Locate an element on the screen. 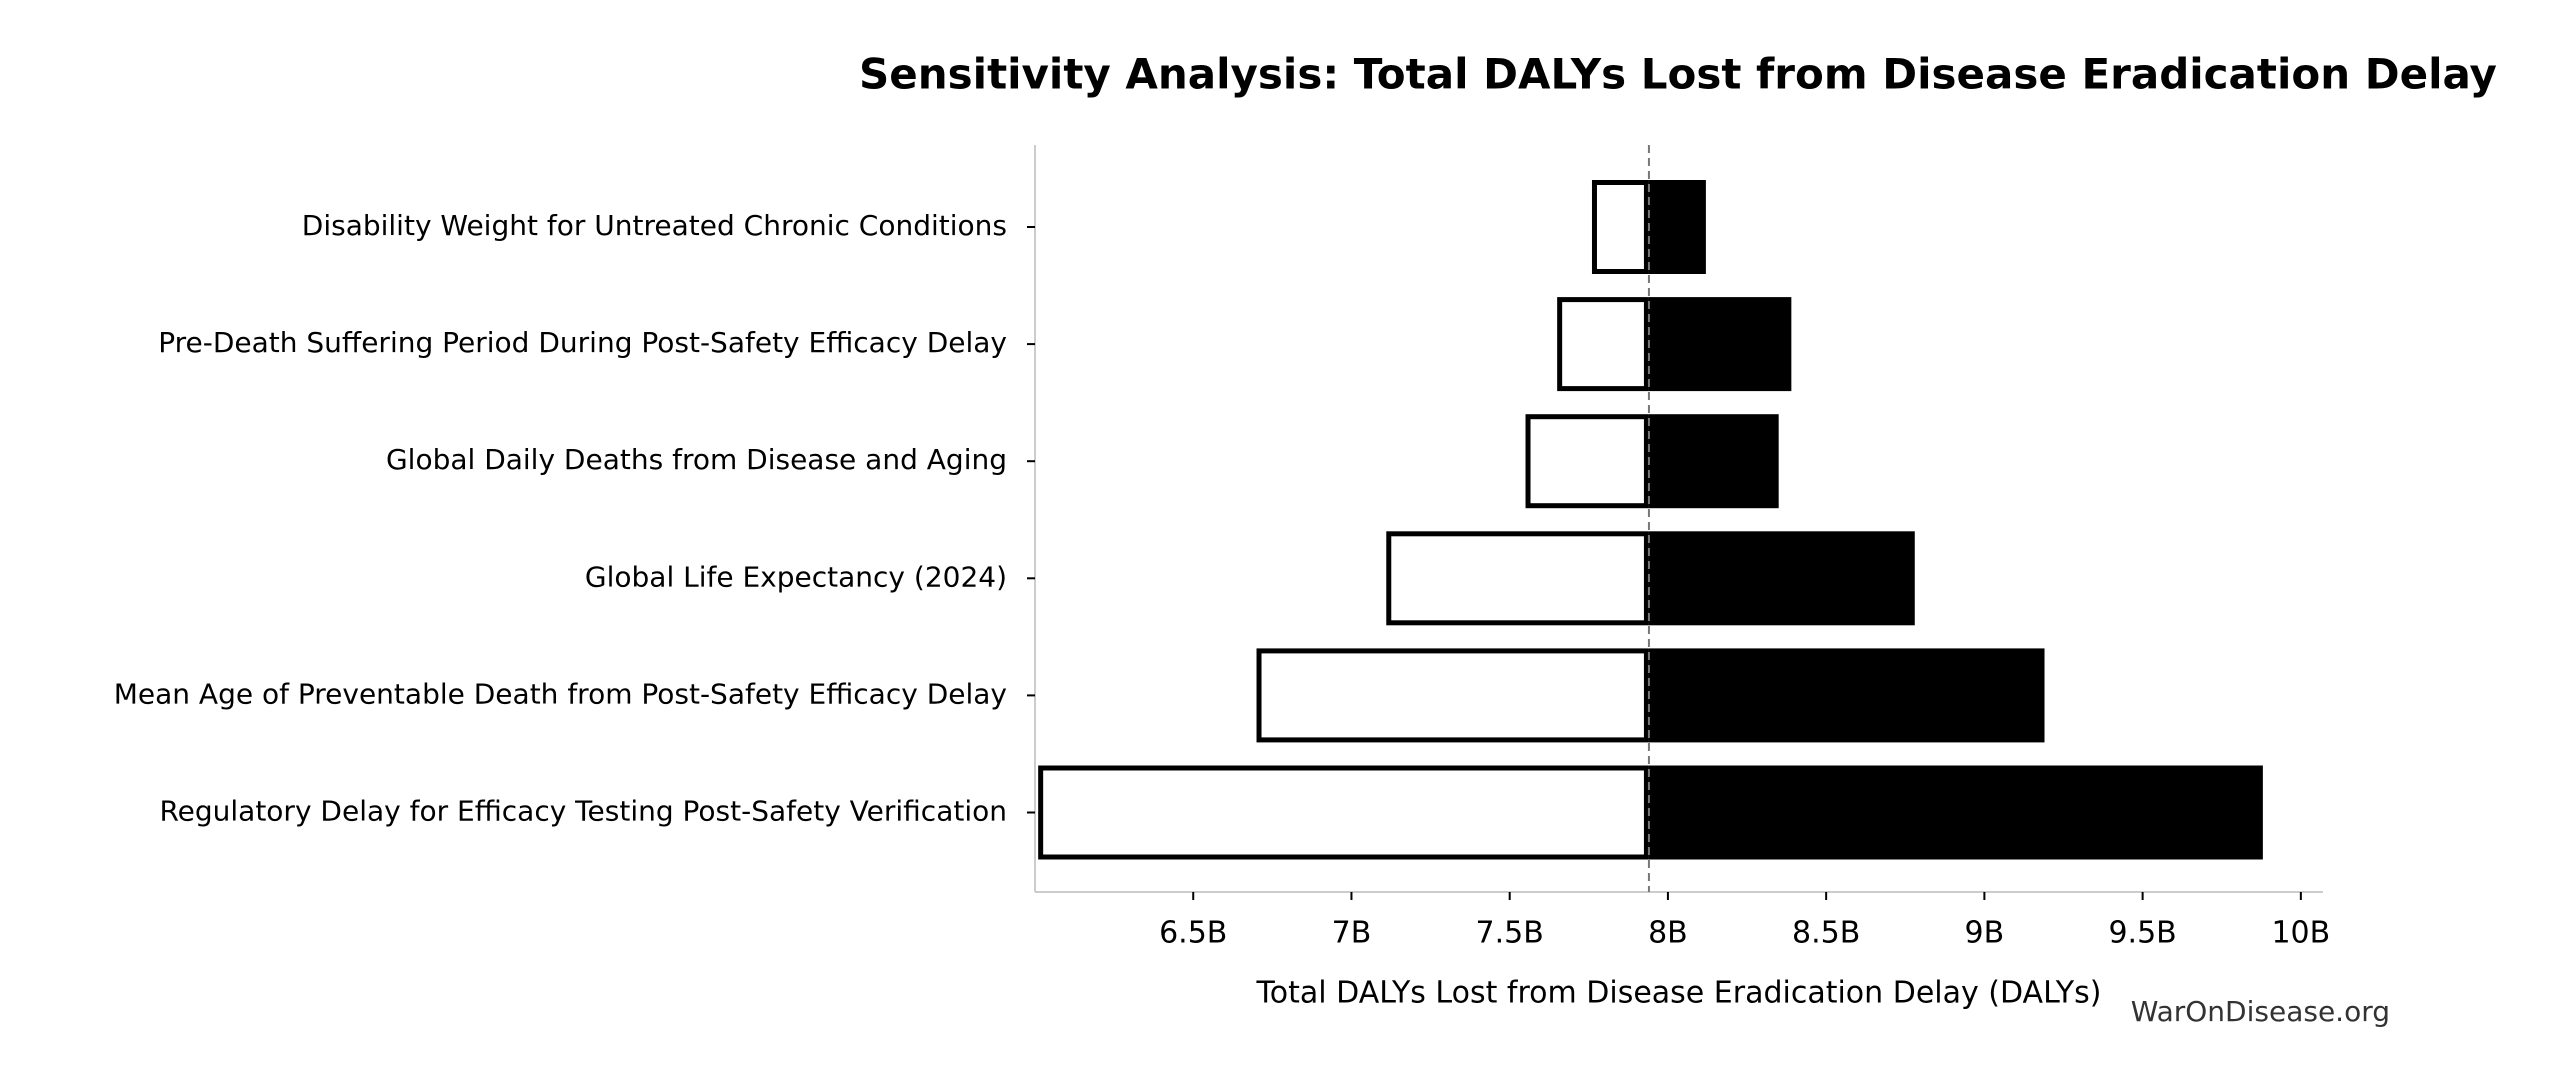 Image resolution: width=2550 pixels, height=1075 pixels. x-tick-label: 8.5B is located at coordinates (1826, 933).